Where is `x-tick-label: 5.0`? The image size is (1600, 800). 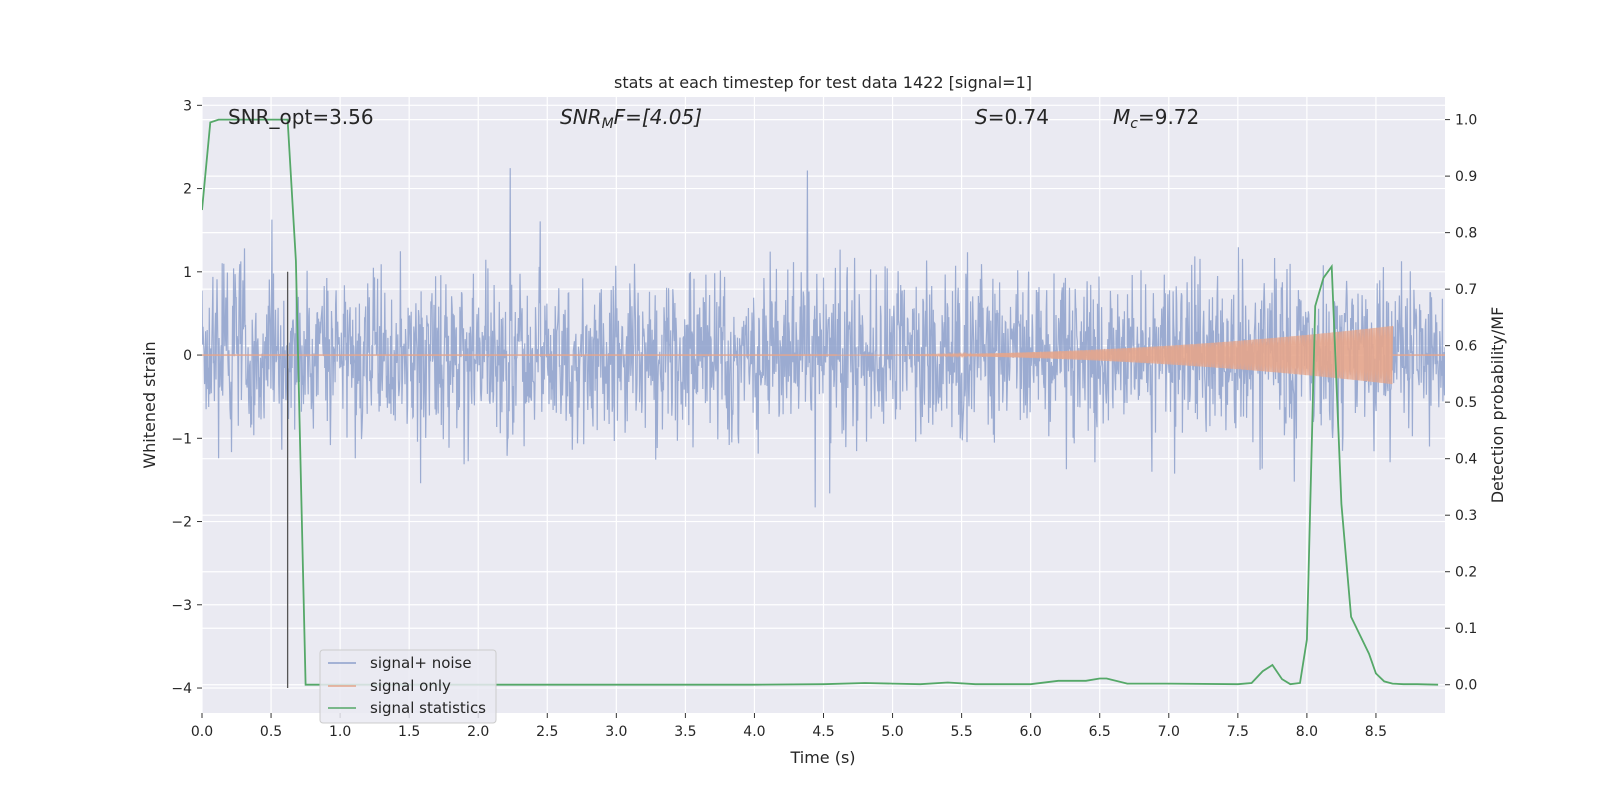
x-tick-label: 5.0 is located at coordinates (892, 732).